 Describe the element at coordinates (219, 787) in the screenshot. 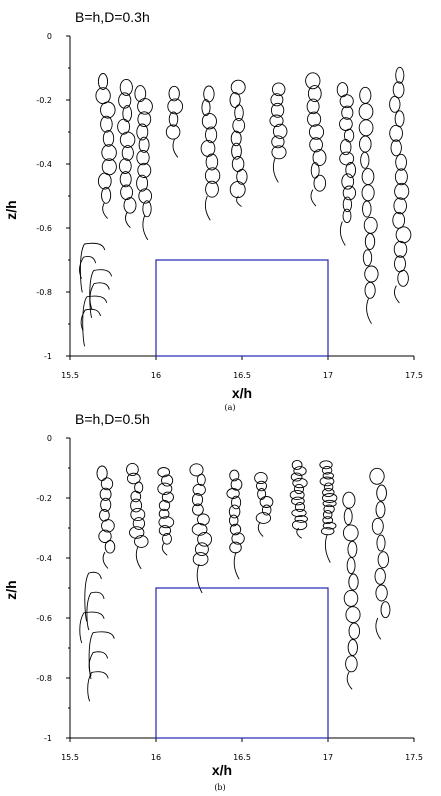

I see `panel-b-caption: (b)` at that location.